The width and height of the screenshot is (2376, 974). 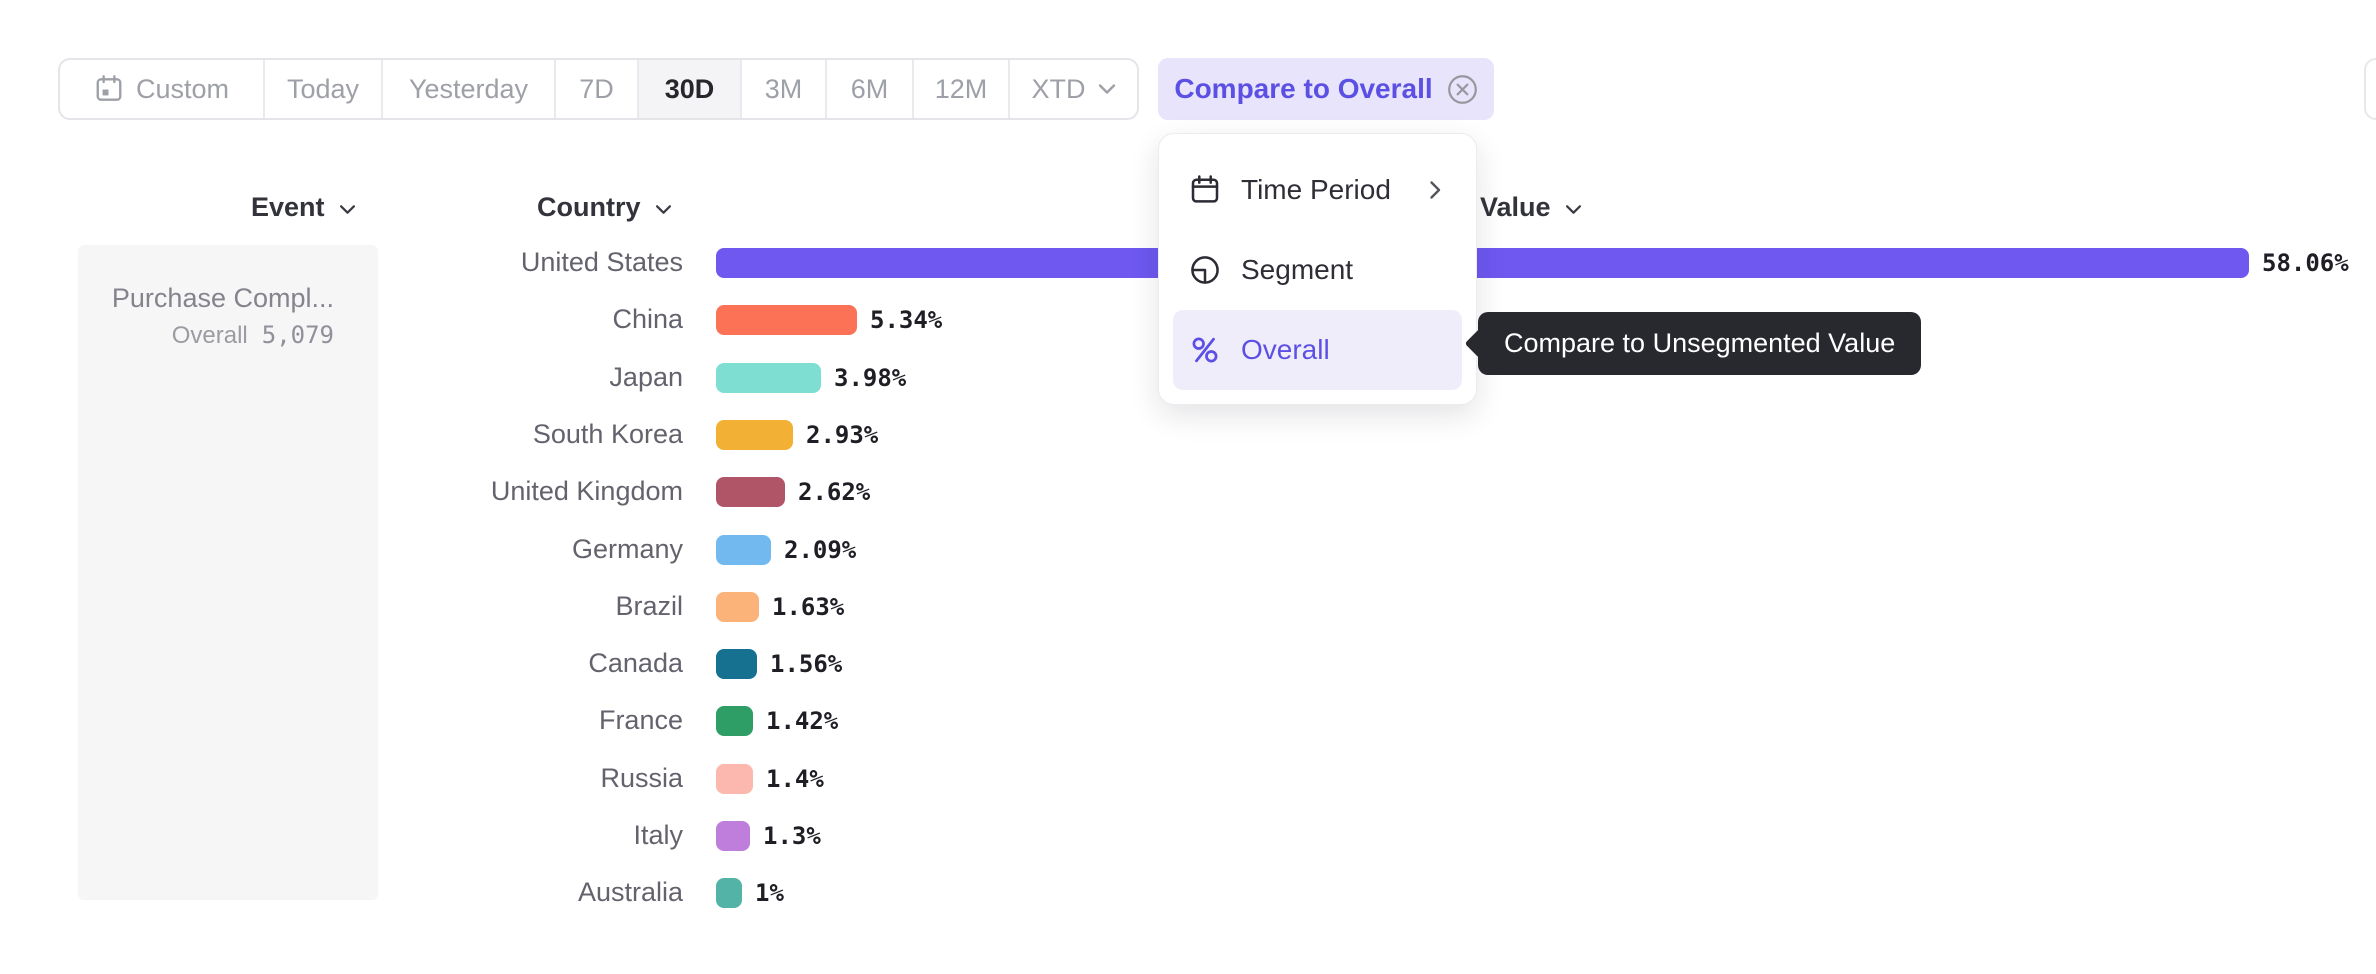 I want to click on bar-value: 1.42%, so click(x=802, y=720).